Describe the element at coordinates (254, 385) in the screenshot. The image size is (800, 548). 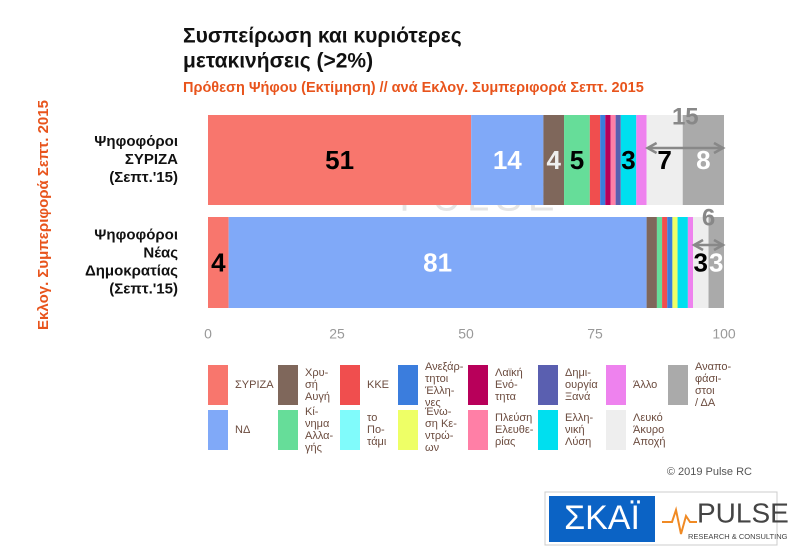
I see `legend-label: ΣΥΡΙΖΑ` at that location.